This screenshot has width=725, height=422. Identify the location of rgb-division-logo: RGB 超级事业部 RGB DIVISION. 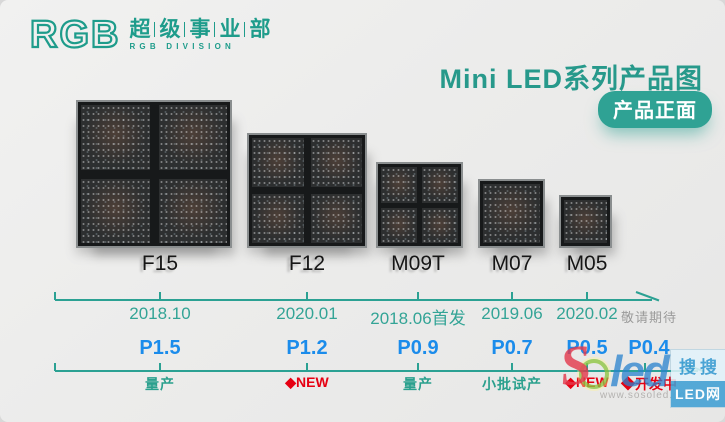
(150, 35).